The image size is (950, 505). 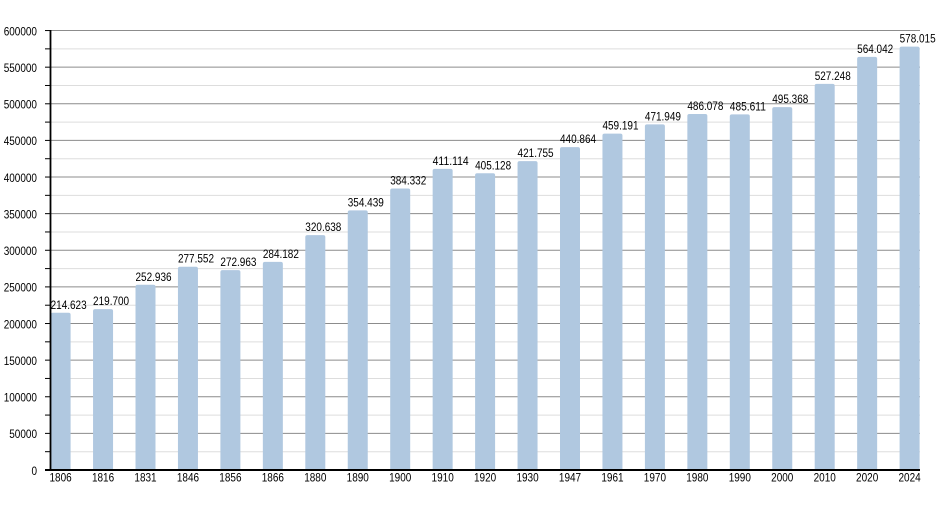 I want to click on svg-text: 1970, so click(x=655, y=478).